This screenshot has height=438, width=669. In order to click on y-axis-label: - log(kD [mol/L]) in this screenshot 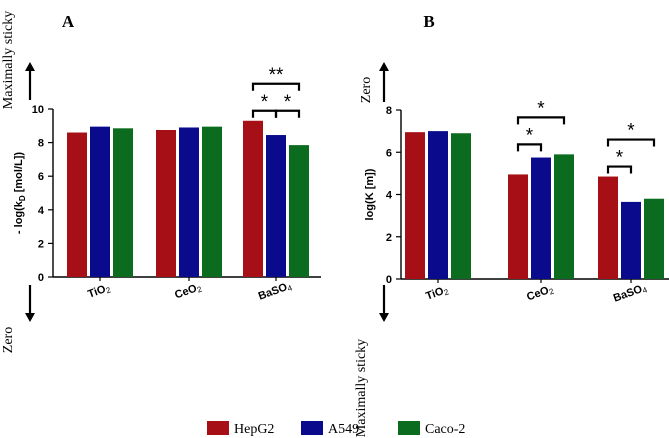, I will do `click(20, 193)`.